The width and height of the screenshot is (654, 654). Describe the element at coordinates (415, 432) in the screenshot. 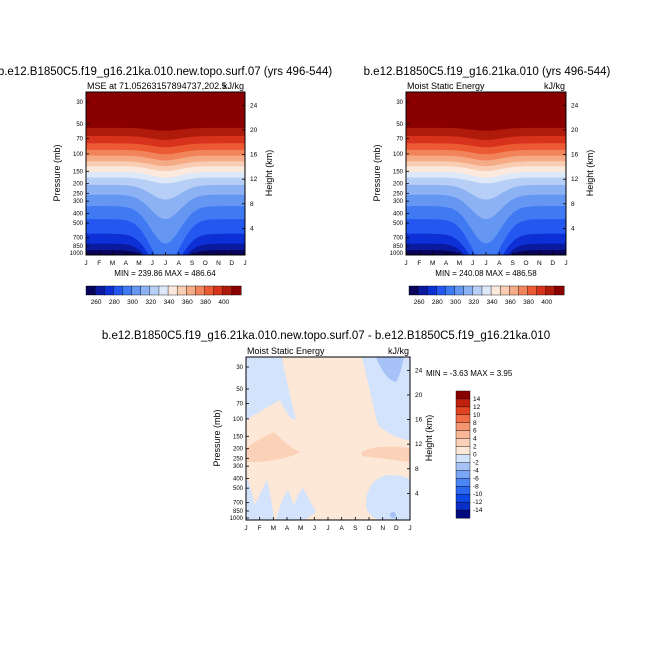

I see `panel-3-height-axis: 24 20 16 12 8 4` at that location.